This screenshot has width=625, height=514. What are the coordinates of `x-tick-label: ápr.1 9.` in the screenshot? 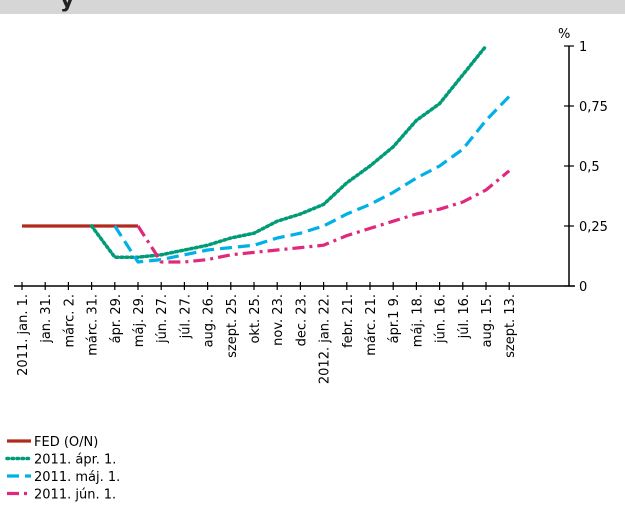 It's located at (394, 318).